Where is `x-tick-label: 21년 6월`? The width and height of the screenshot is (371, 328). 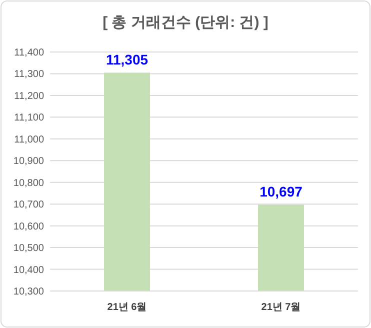 x-tick-label: 21년 6월 is located at coordinates (127, 307).